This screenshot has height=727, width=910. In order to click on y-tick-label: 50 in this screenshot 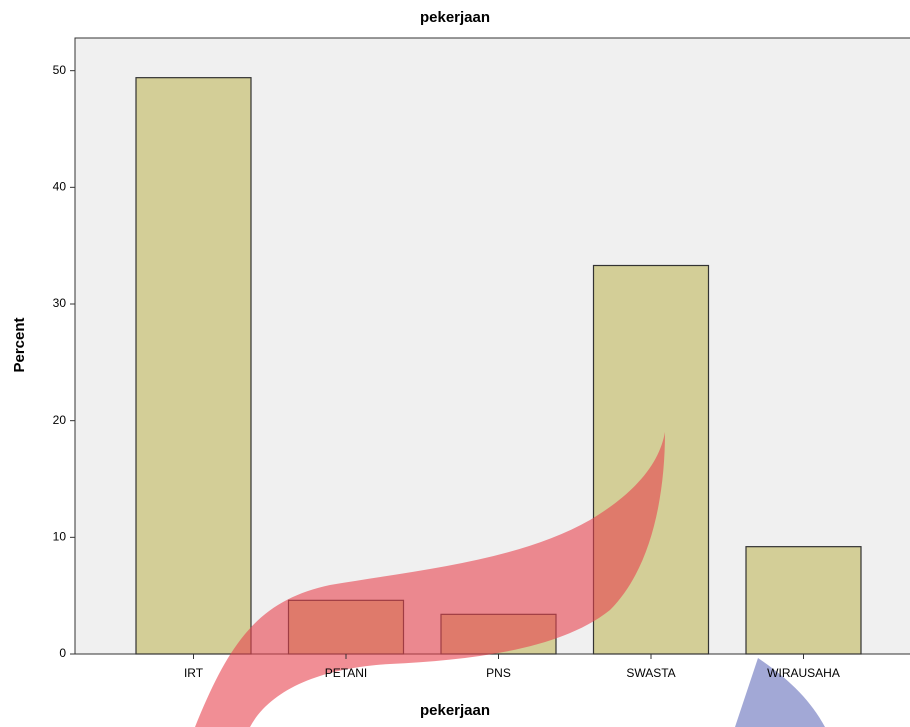, I will do `click(60, 70)`.